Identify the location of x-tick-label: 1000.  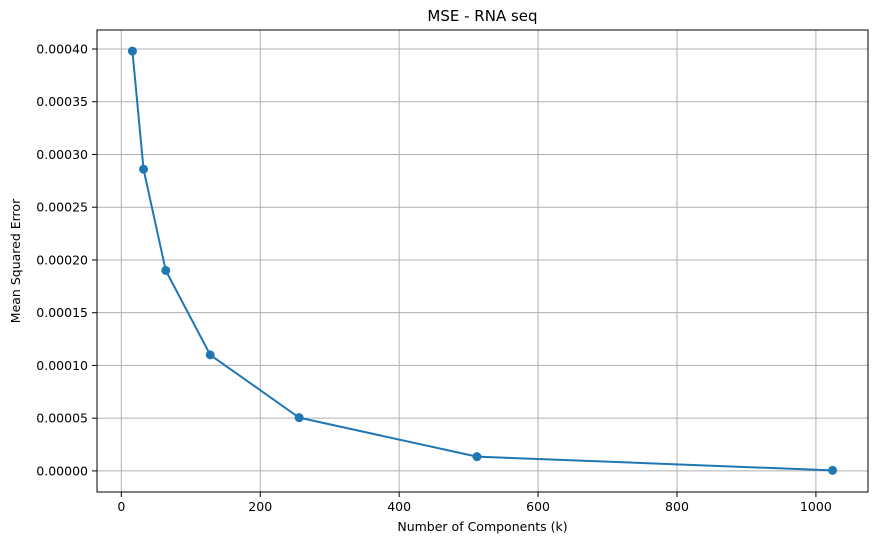
(816, 506).